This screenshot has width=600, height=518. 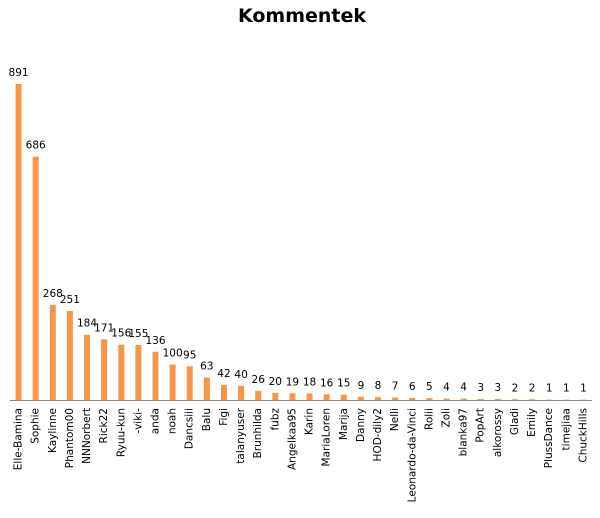 I want to click on category-label: Elle-Bamina, so click(x=19, y=439).